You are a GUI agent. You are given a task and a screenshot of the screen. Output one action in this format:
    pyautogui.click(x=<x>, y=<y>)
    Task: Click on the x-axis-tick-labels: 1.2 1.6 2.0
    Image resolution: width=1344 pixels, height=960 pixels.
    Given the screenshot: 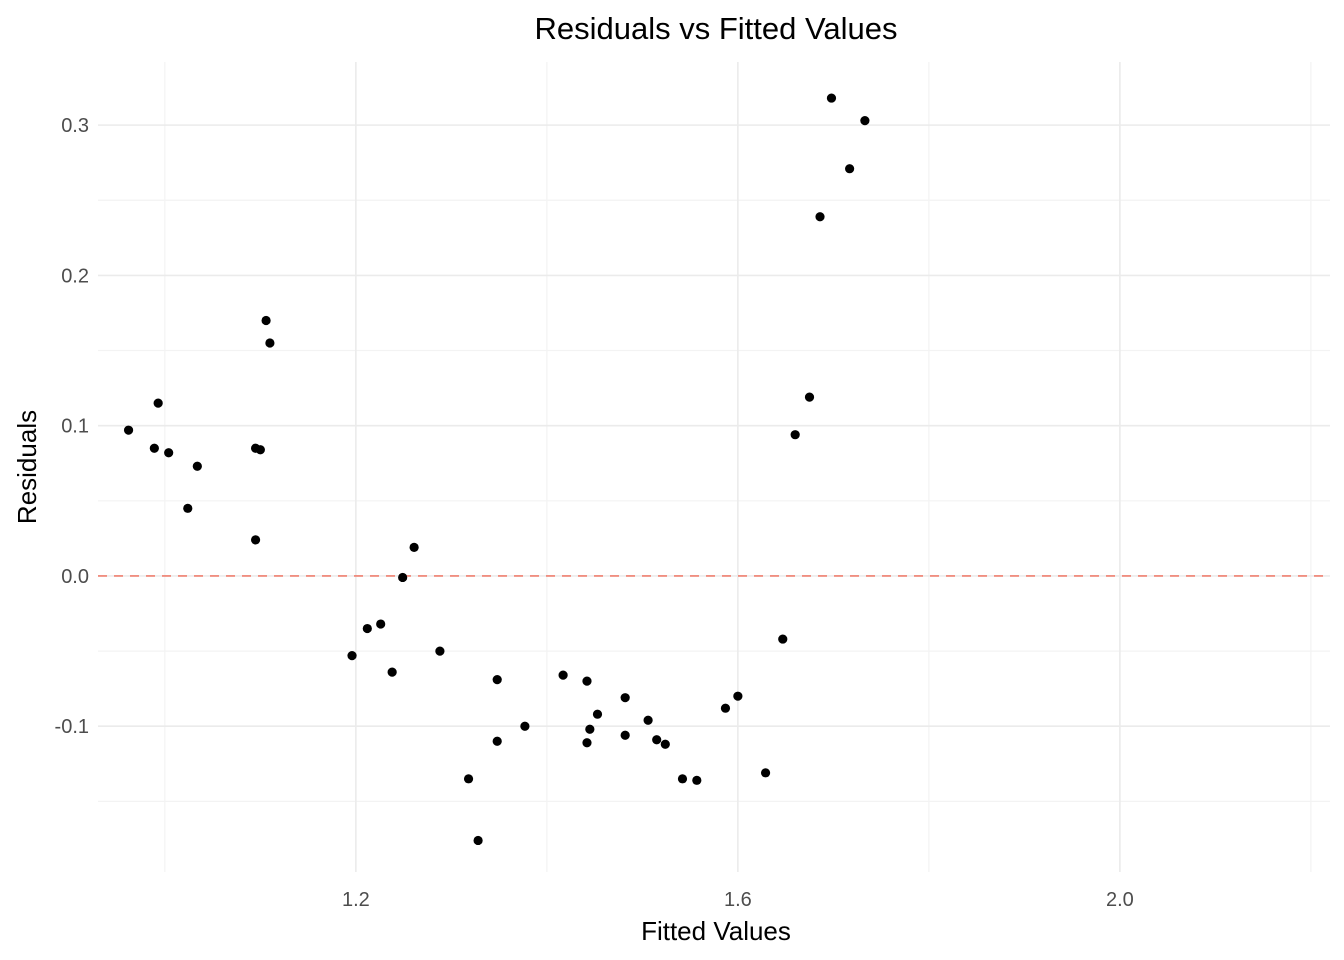 What is the action you would take?
    pyautogui.click(x=738, y=900)
    